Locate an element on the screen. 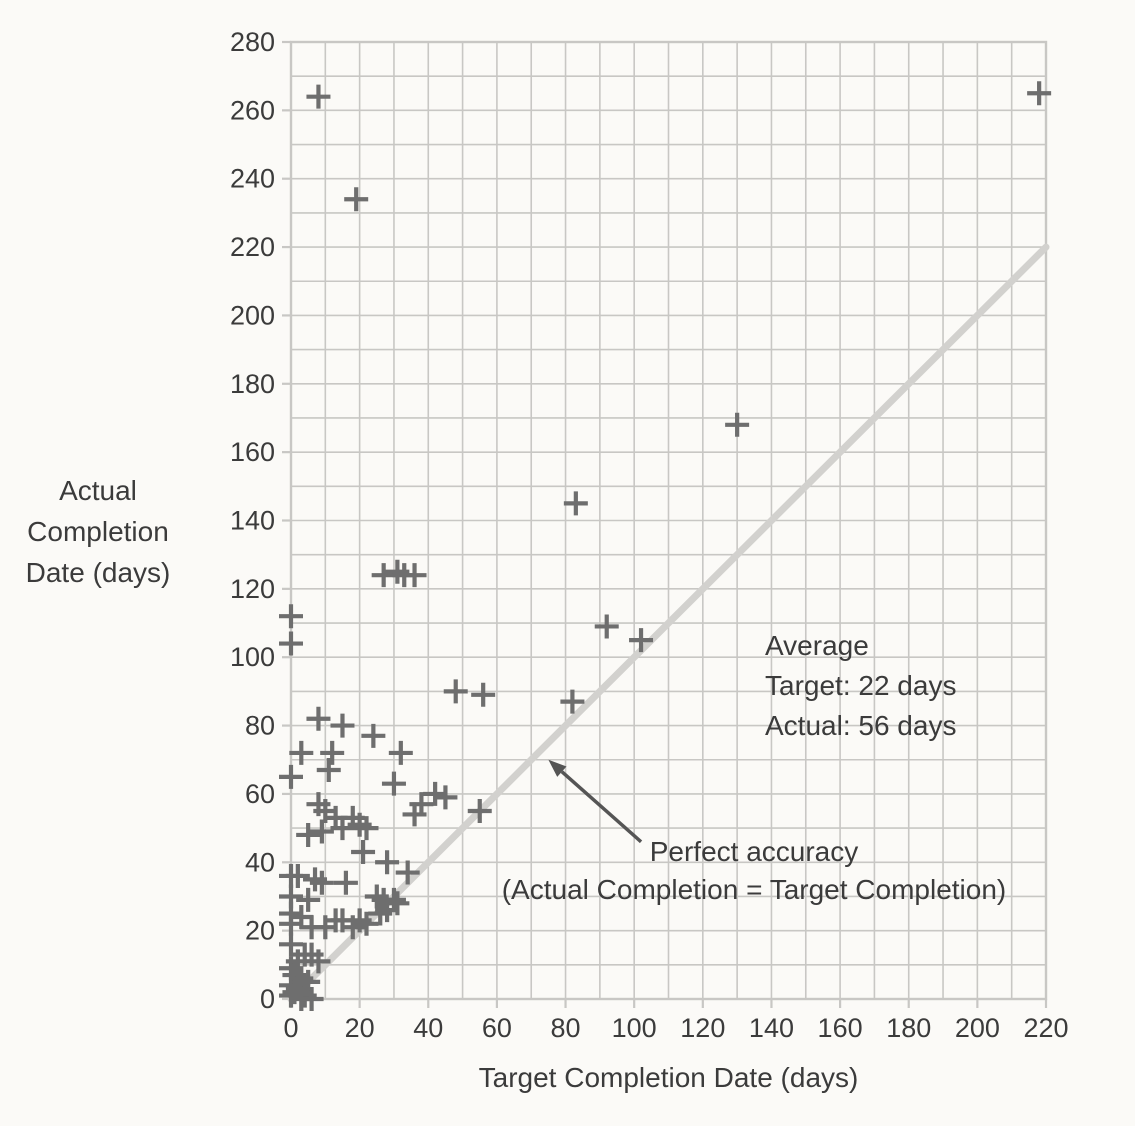  x-tick-label: 100 is located at coordinates (634, 1028).